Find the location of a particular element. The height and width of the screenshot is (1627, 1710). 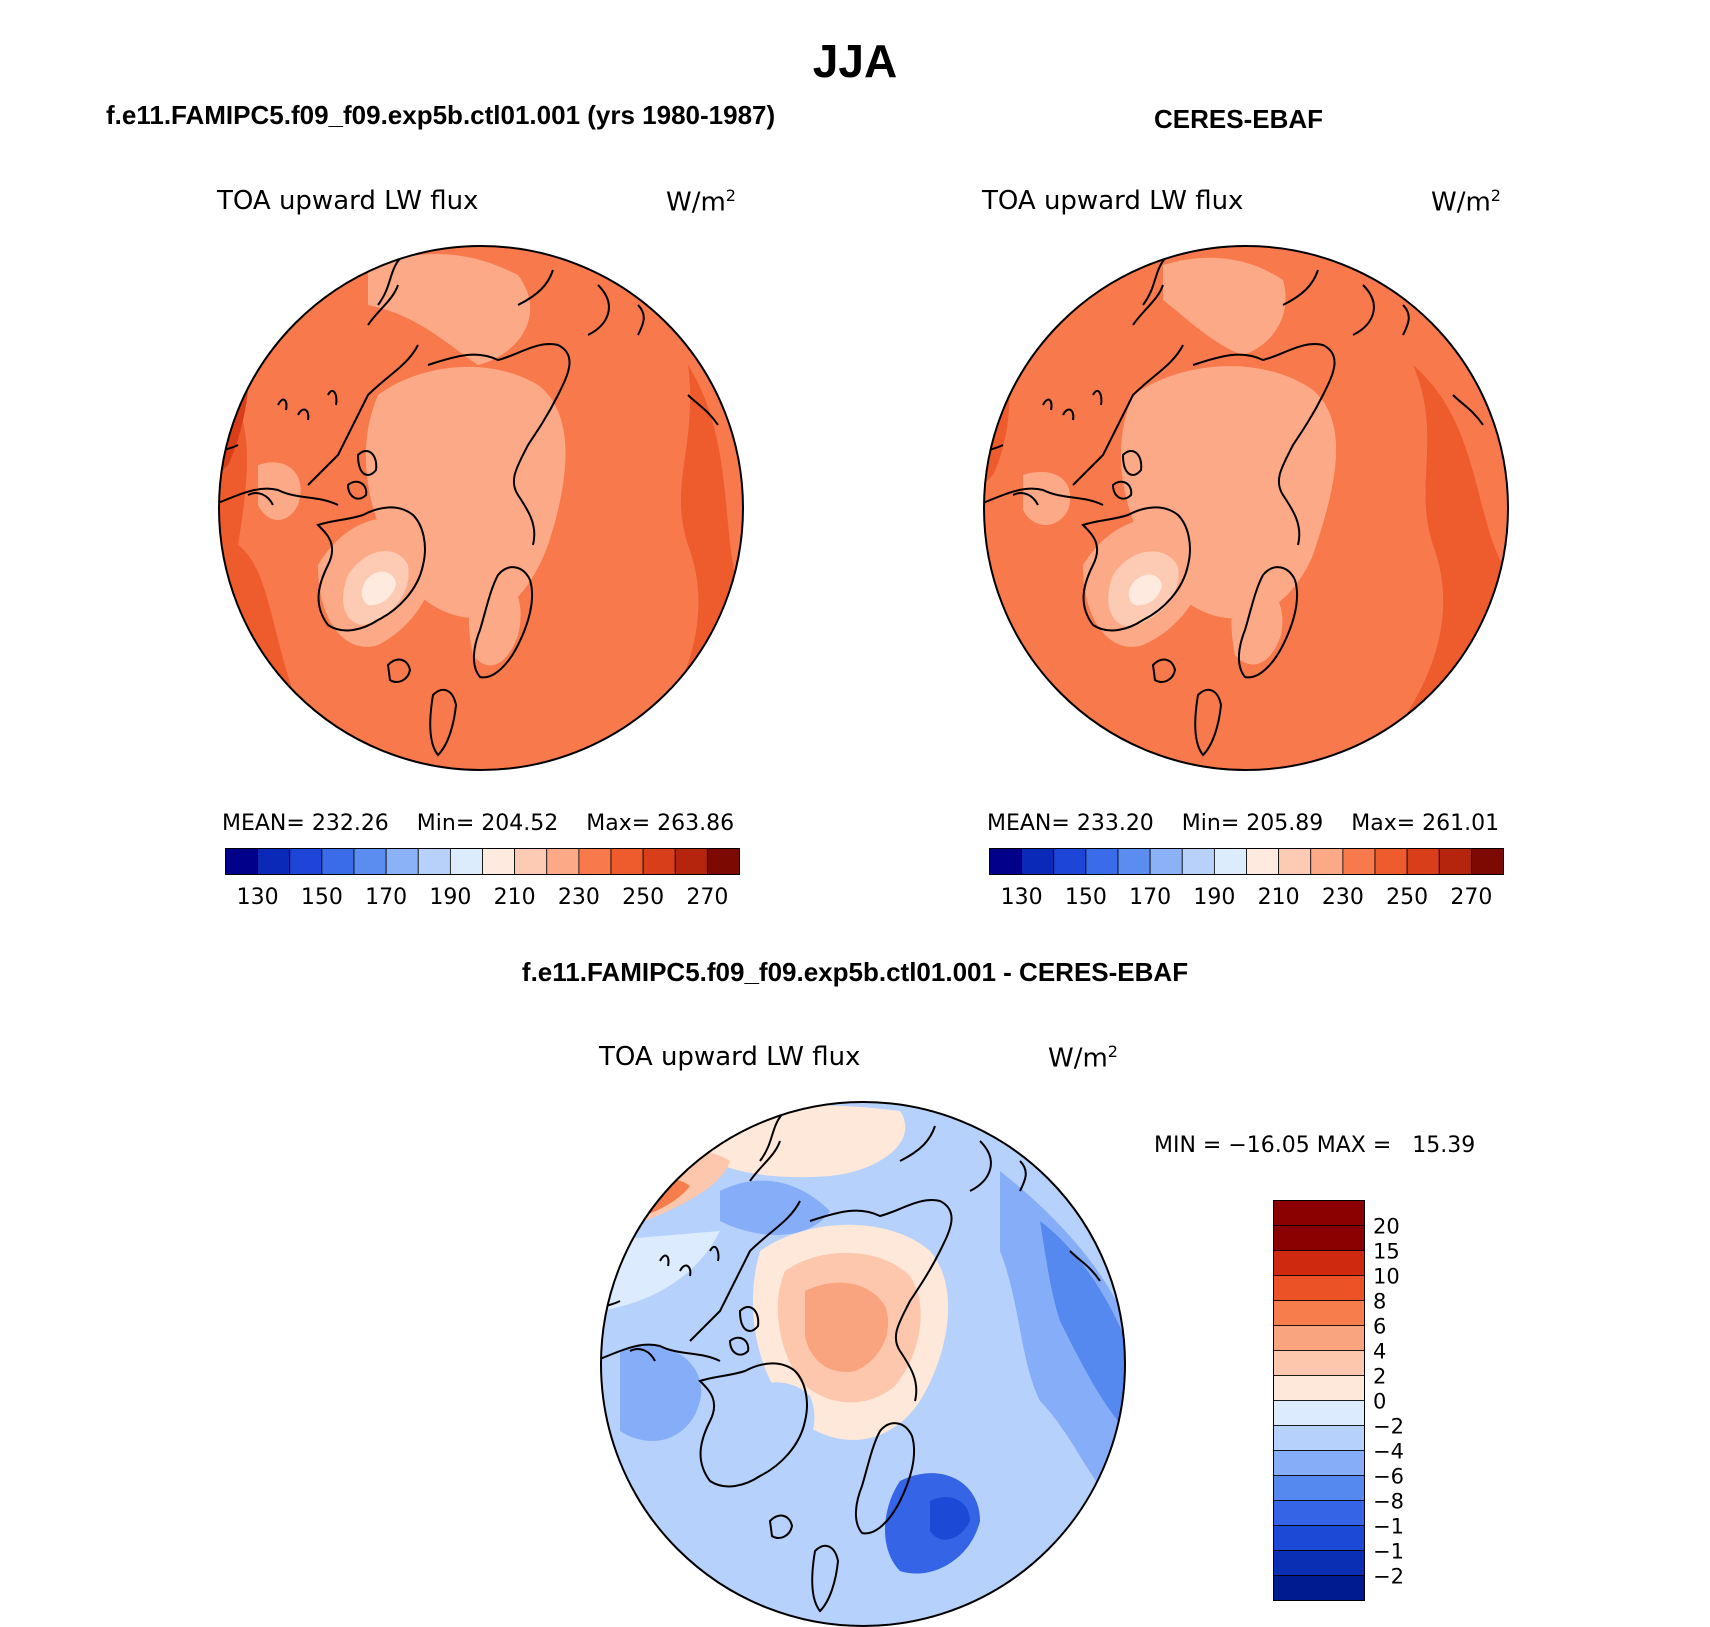

field-canada-light is located at coordinates (1047, 498).